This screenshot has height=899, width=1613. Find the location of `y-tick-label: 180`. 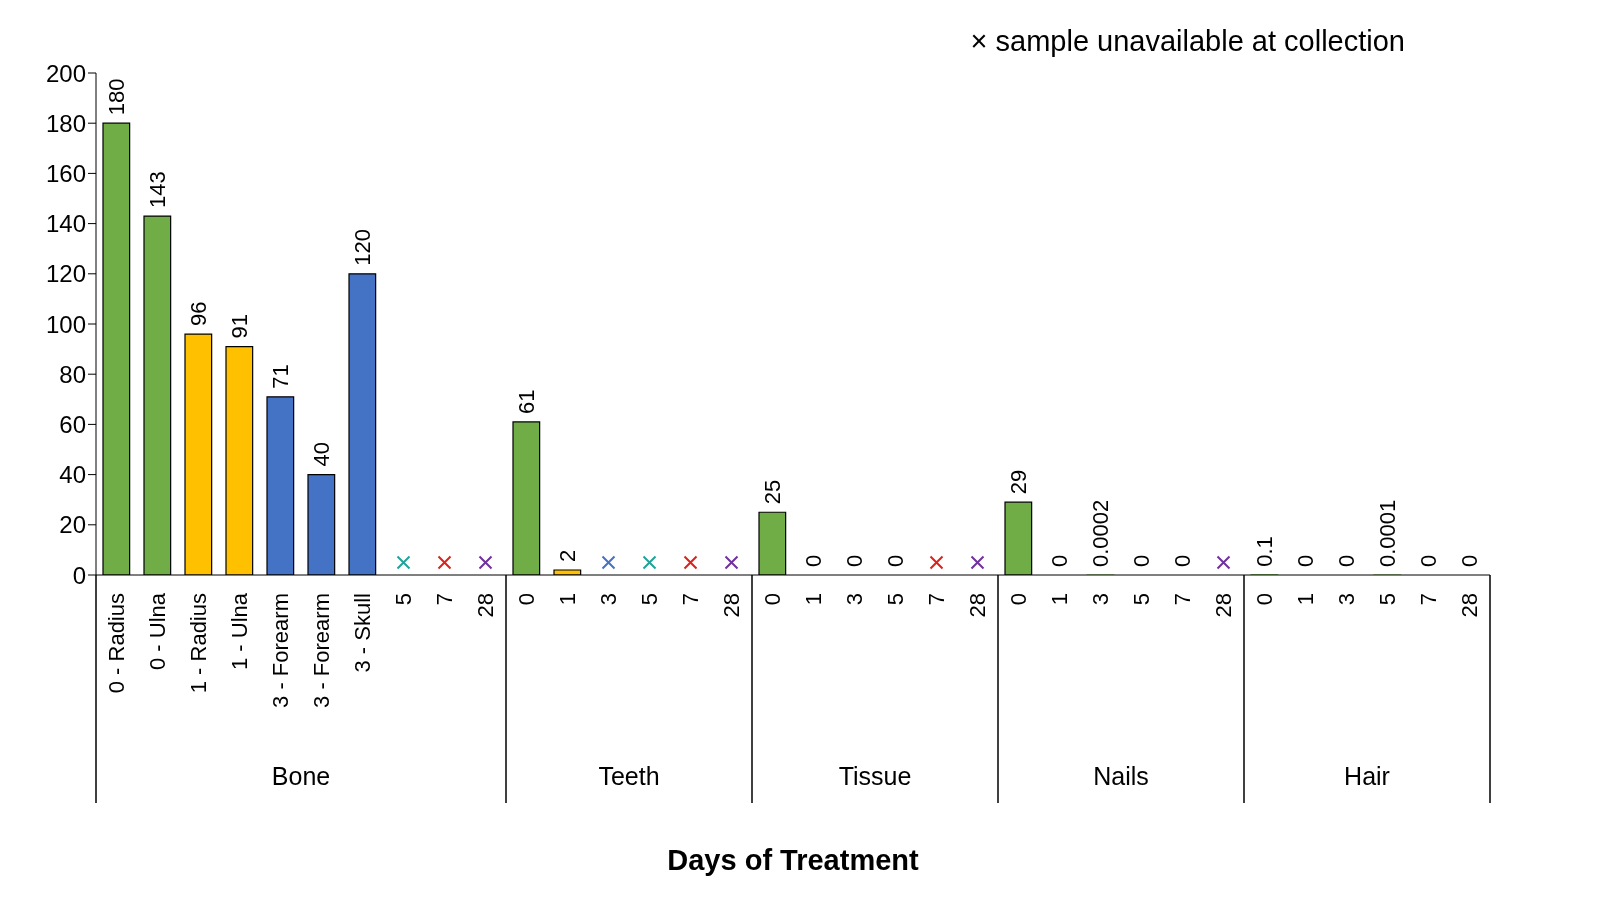

y-tick-label: 180 is located at coordinates (65, 123).